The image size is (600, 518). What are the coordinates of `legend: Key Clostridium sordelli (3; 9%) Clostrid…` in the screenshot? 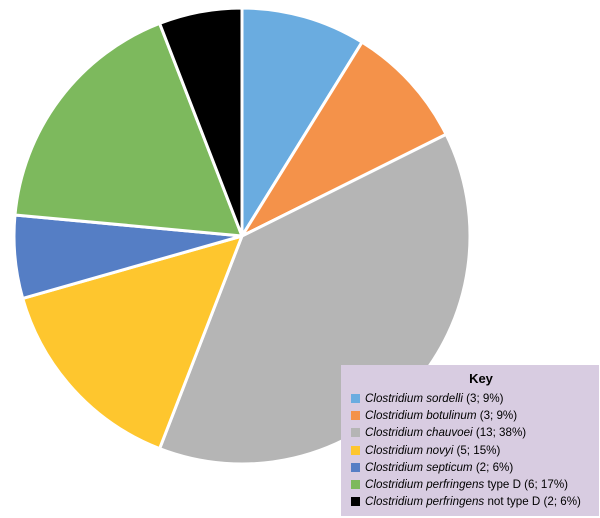 It's located at (470, 440).